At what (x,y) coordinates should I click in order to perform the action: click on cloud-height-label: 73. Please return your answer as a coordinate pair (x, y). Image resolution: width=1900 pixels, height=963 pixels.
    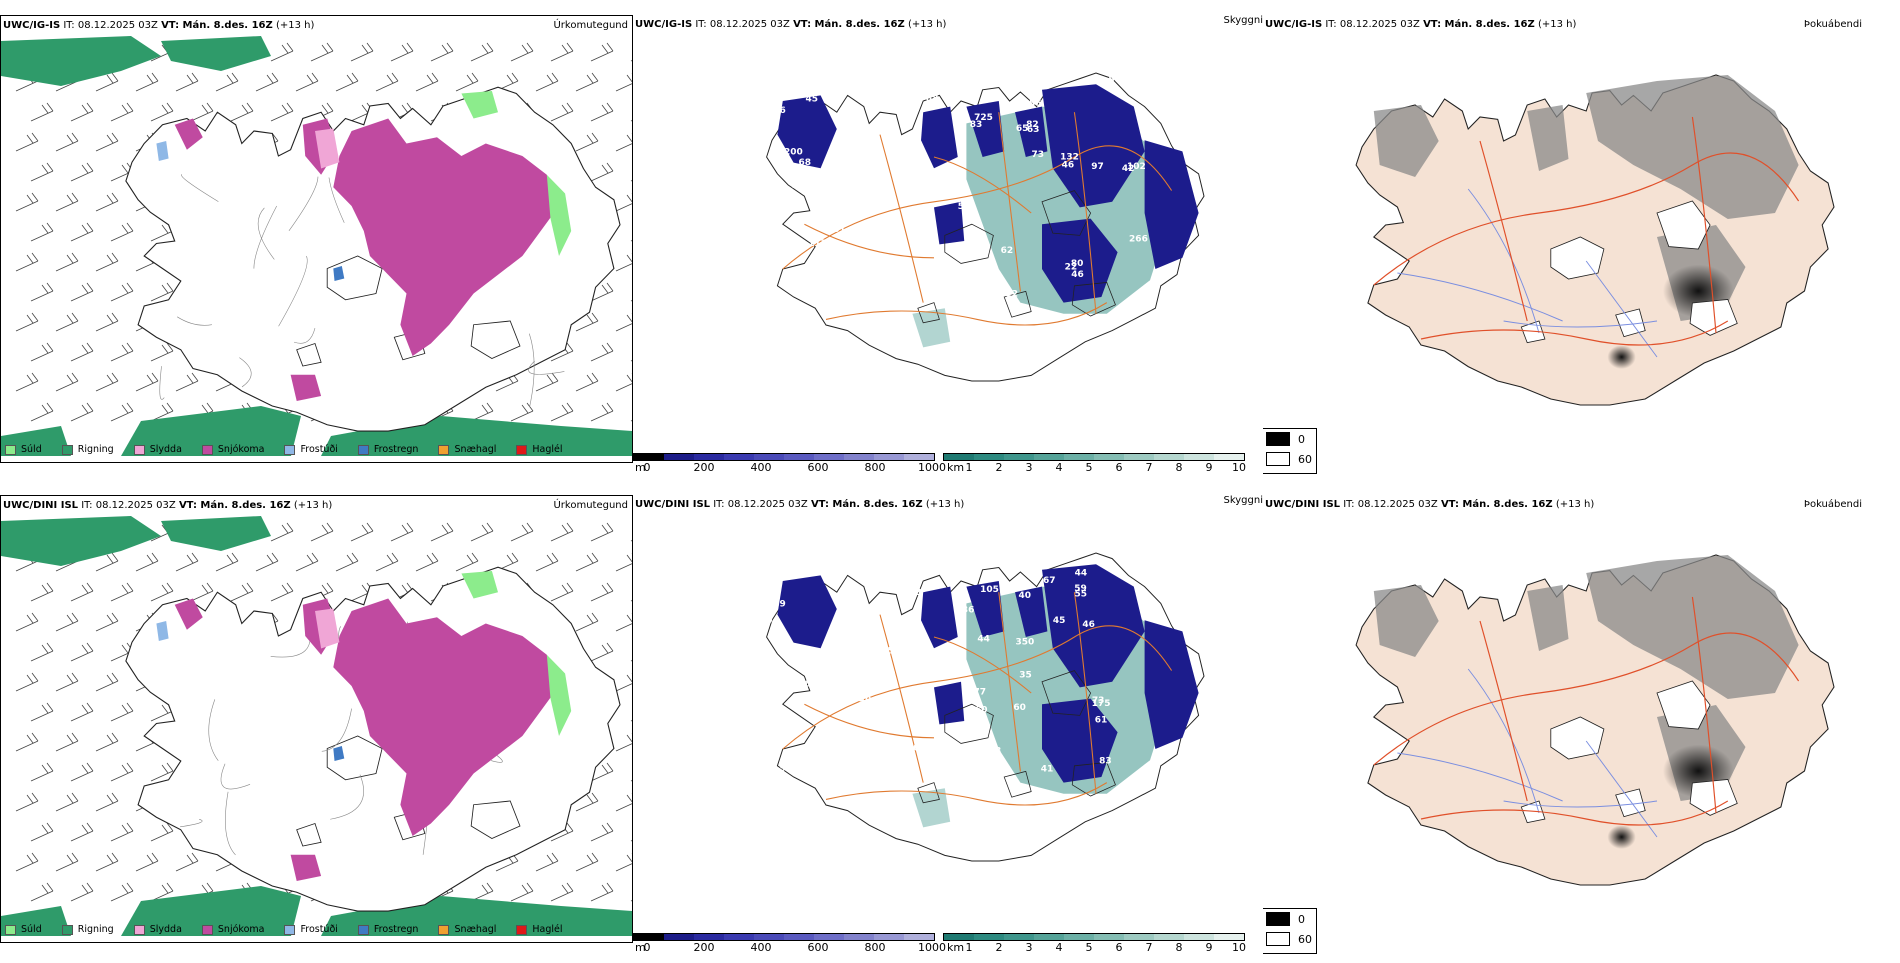
    Looking at the image, I should click on (781, 201).